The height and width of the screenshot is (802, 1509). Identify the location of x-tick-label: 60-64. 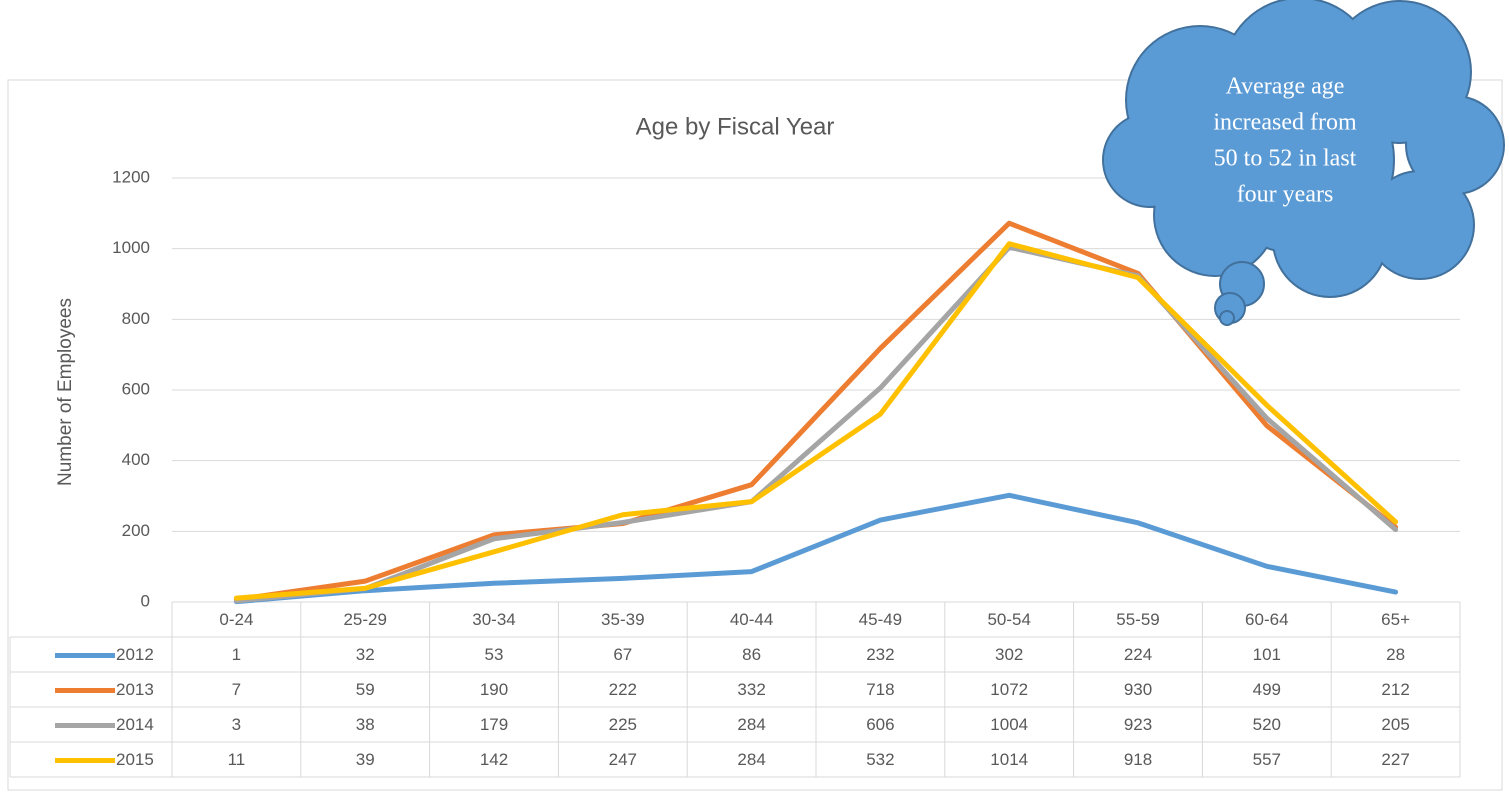
(1266, 619).